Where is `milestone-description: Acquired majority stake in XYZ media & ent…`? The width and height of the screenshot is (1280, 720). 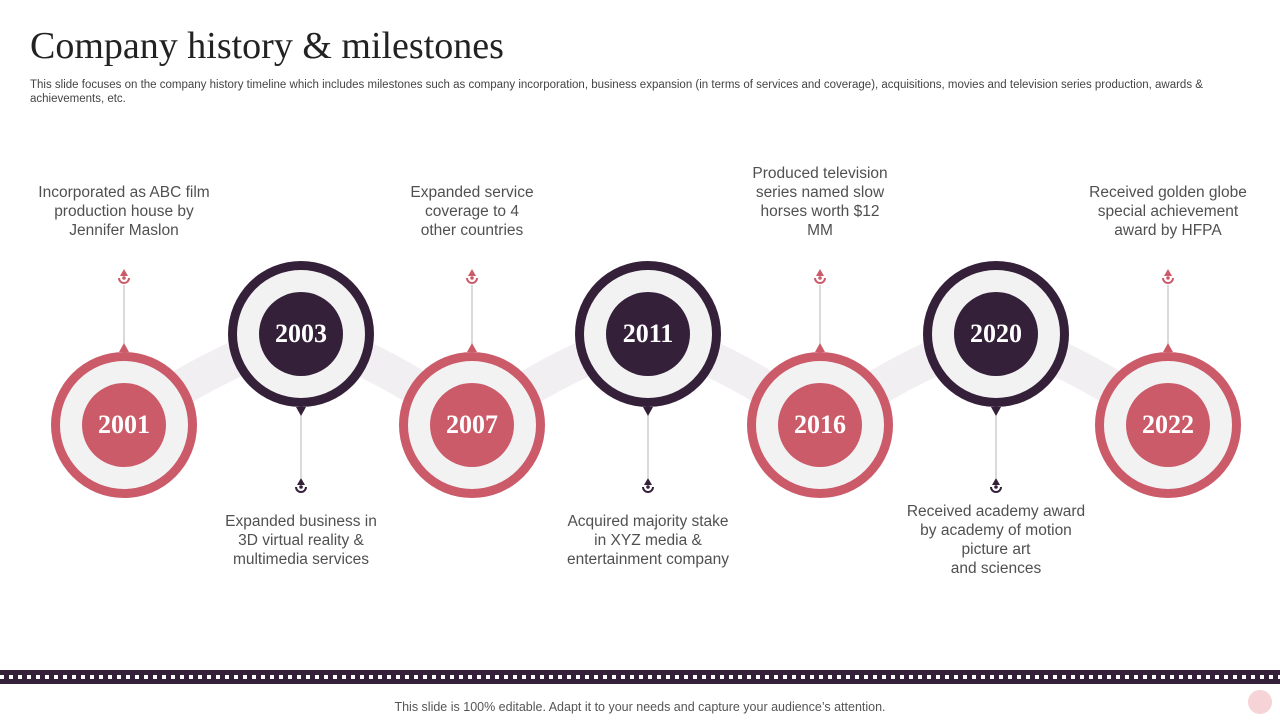 milestone-description: Acquired majority stake in XYZ media & ent… is located at coordinates (648, 540).